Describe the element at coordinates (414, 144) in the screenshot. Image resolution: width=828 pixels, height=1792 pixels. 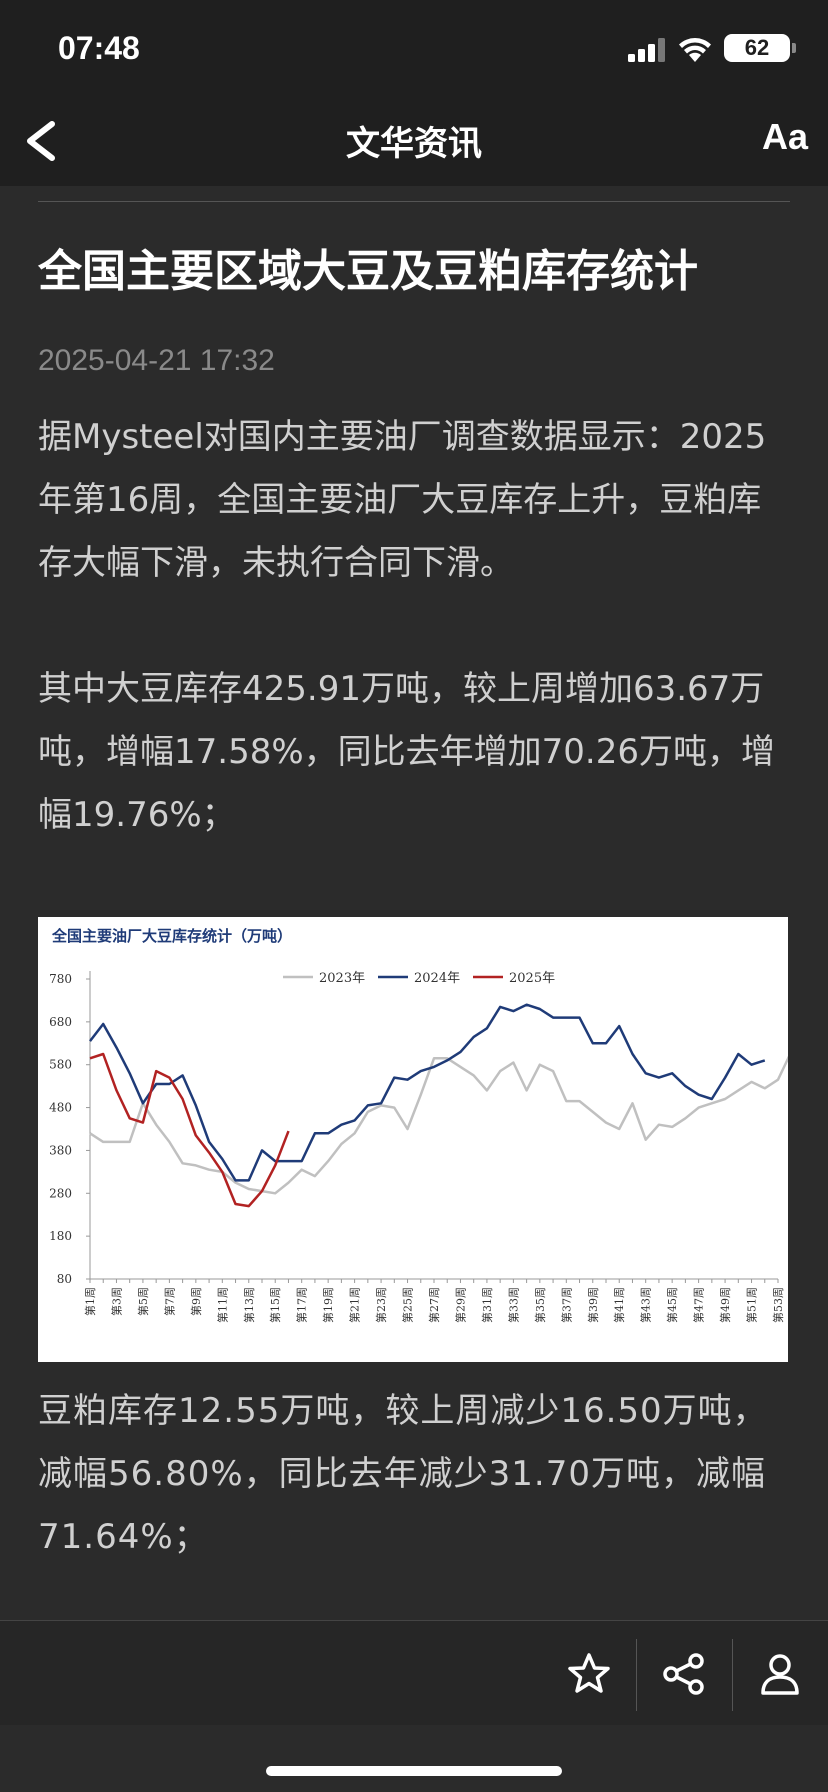
I see `nav-title: 文华资讯` at that location.